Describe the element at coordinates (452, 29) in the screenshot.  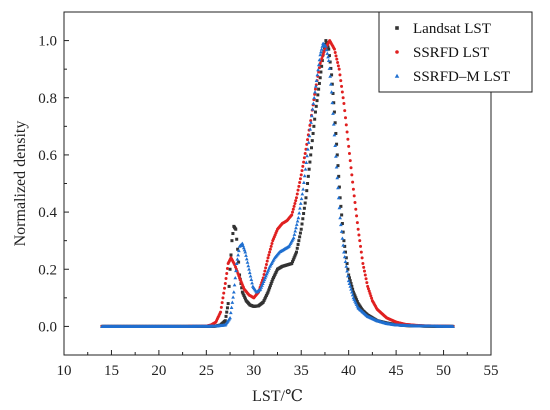
I see `legend-label: Landsat LST` at that location.